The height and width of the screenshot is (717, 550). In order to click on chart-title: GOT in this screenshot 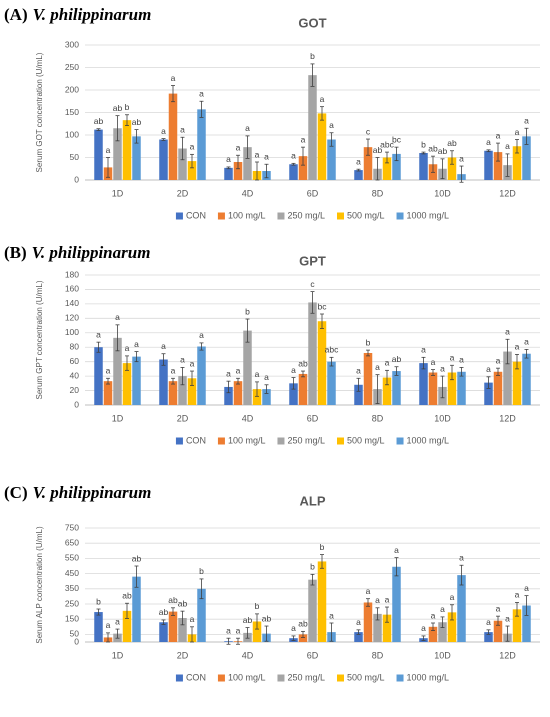, I will do `click(312, 22)`.